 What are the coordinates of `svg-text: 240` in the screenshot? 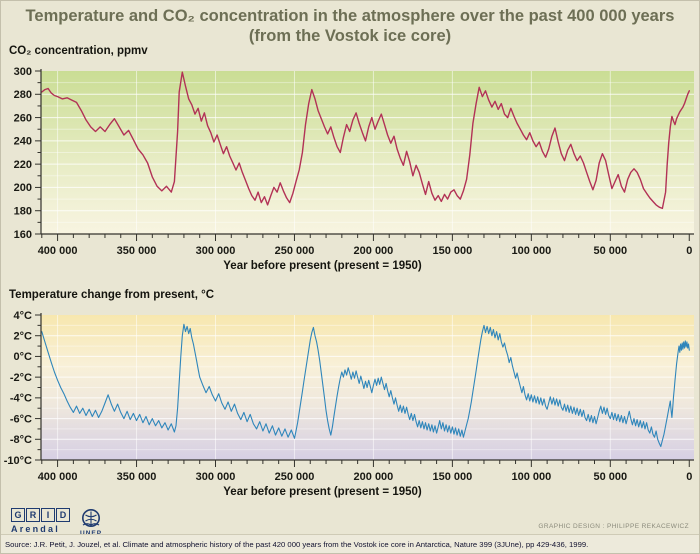 It's located at (23, 142).